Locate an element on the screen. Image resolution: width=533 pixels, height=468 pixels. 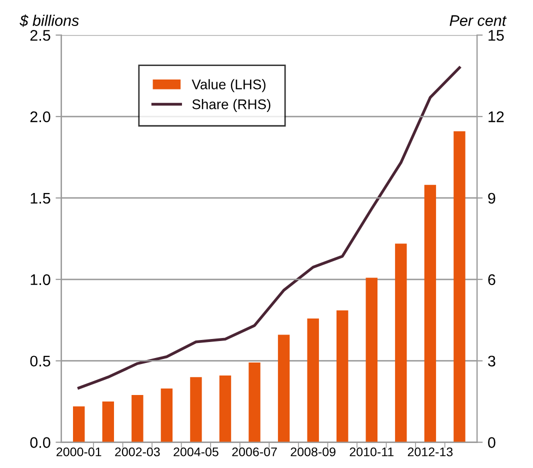
y-tick-label: 0.5 is located at coordinates (40, 361).